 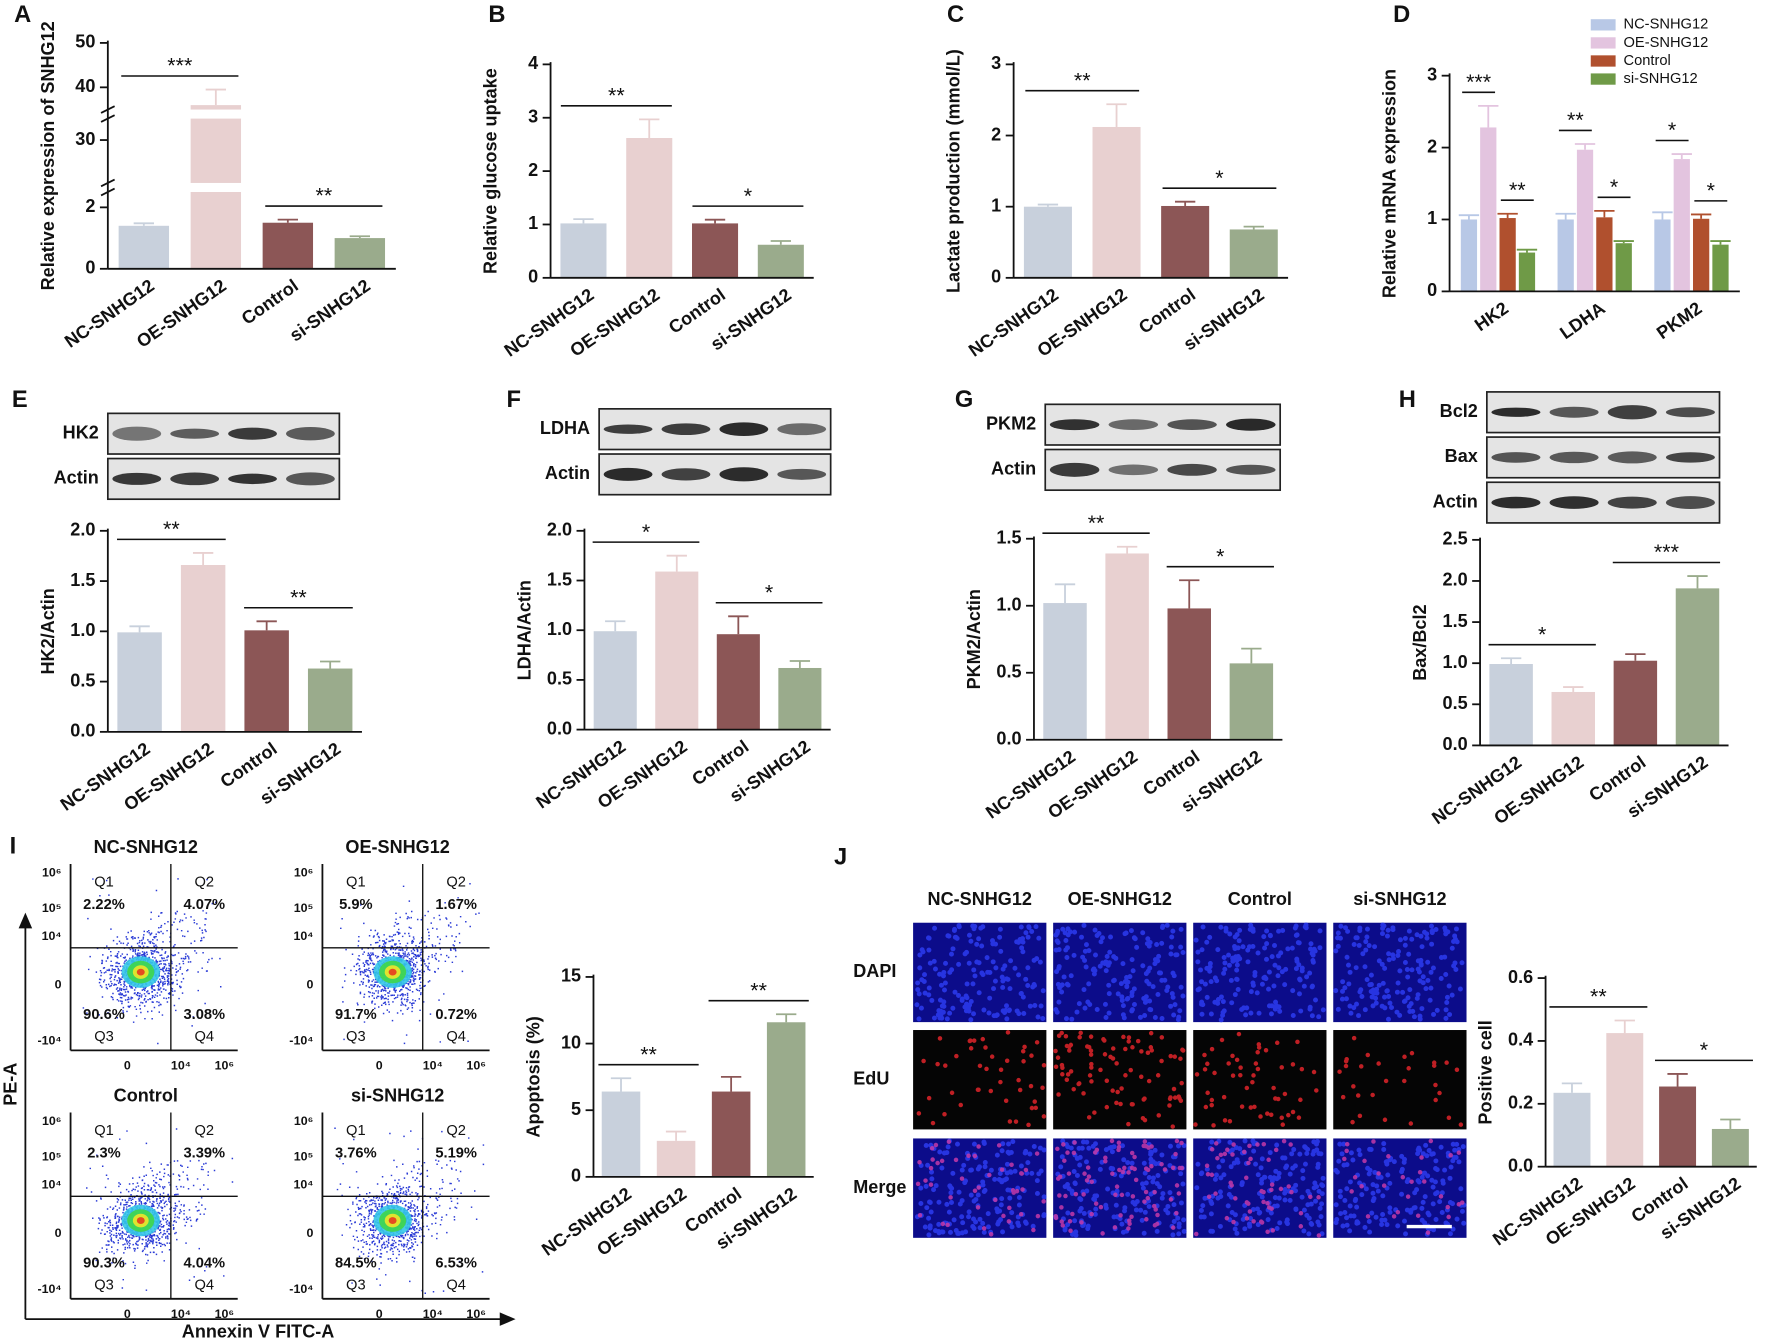 I want to click on y-tick-label: 0.5, so click(x=1008, y=672).